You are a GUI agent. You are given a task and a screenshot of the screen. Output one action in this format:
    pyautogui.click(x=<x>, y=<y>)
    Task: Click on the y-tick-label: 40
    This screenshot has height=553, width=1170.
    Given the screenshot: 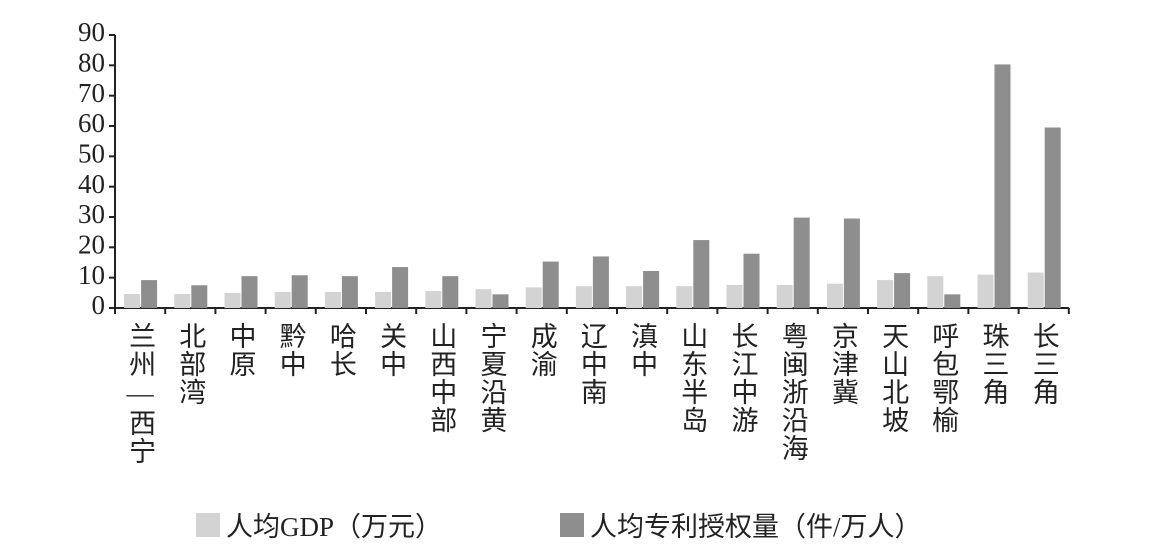 What is the action you would take?
    pyautogui.click(x=91, y=184)
    